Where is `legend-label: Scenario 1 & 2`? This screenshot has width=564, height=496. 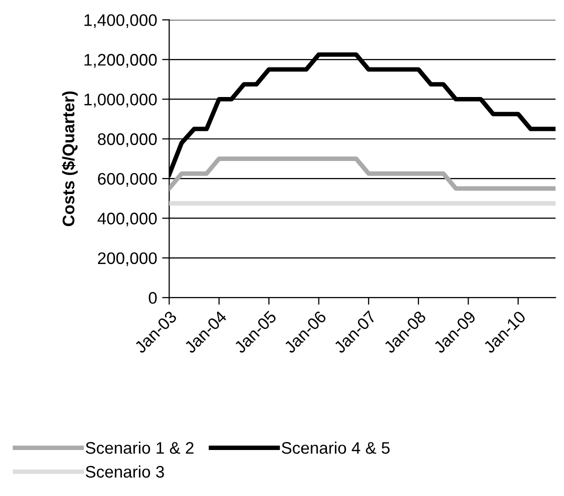
legend-label: Scenario 1 & 2 is located at coordinates (140, 448).